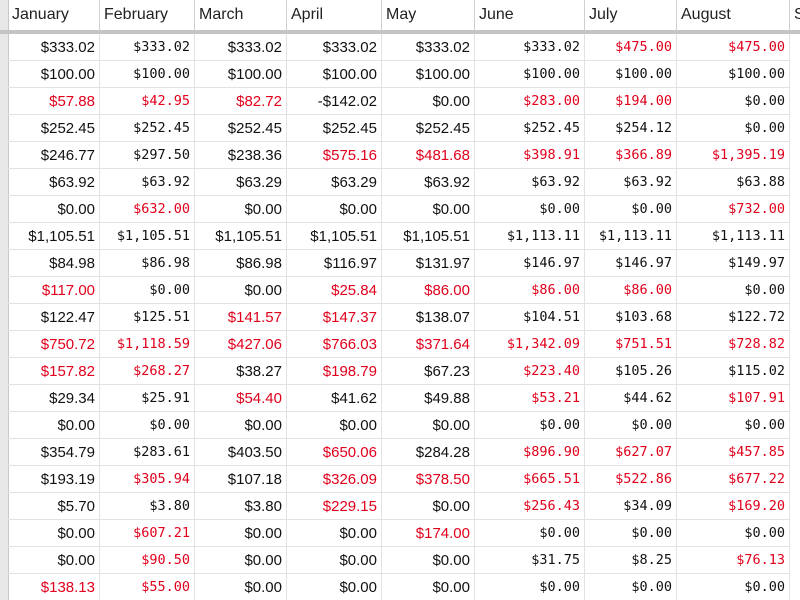  What do you see at coordinates (334, 452) in the screenshot?
I see `value-cell: $650.06` at bounding box center [334, 452].